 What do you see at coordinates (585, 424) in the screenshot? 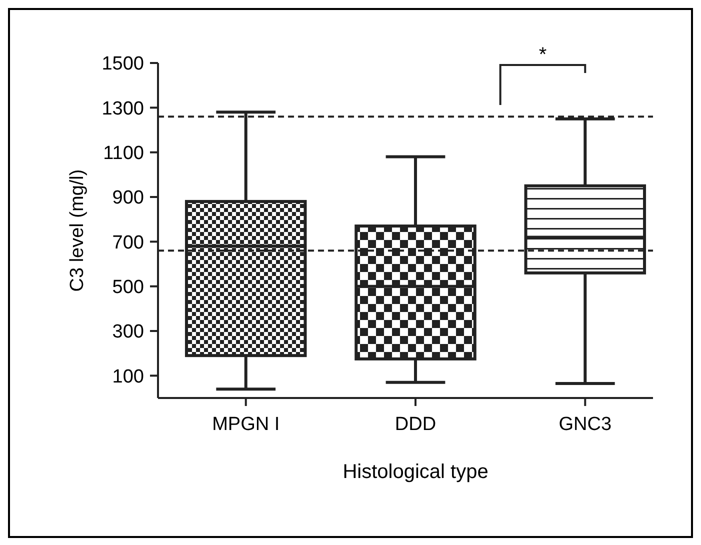
I see `x-tick-label: GNC3` at bounding box center [585, 424].